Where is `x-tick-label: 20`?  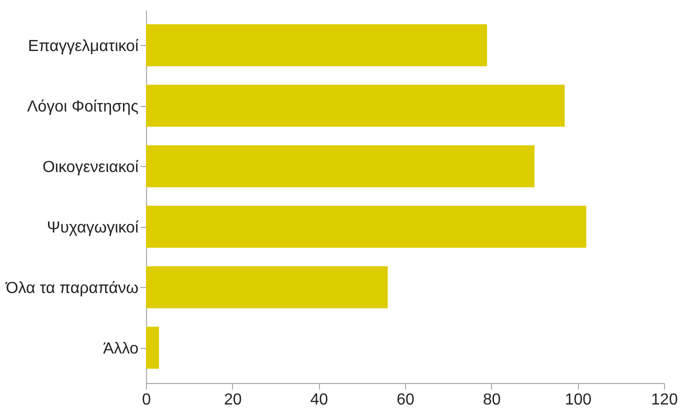
x-tick-label: 20 is located at coordinates (233, 400).